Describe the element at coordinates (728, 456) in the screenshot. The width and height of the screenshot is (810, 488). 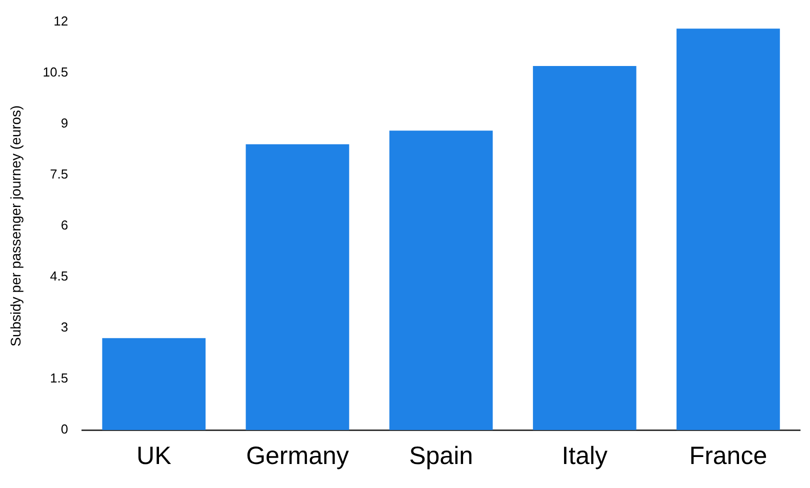
I see `x-tick-label: France` at that location.